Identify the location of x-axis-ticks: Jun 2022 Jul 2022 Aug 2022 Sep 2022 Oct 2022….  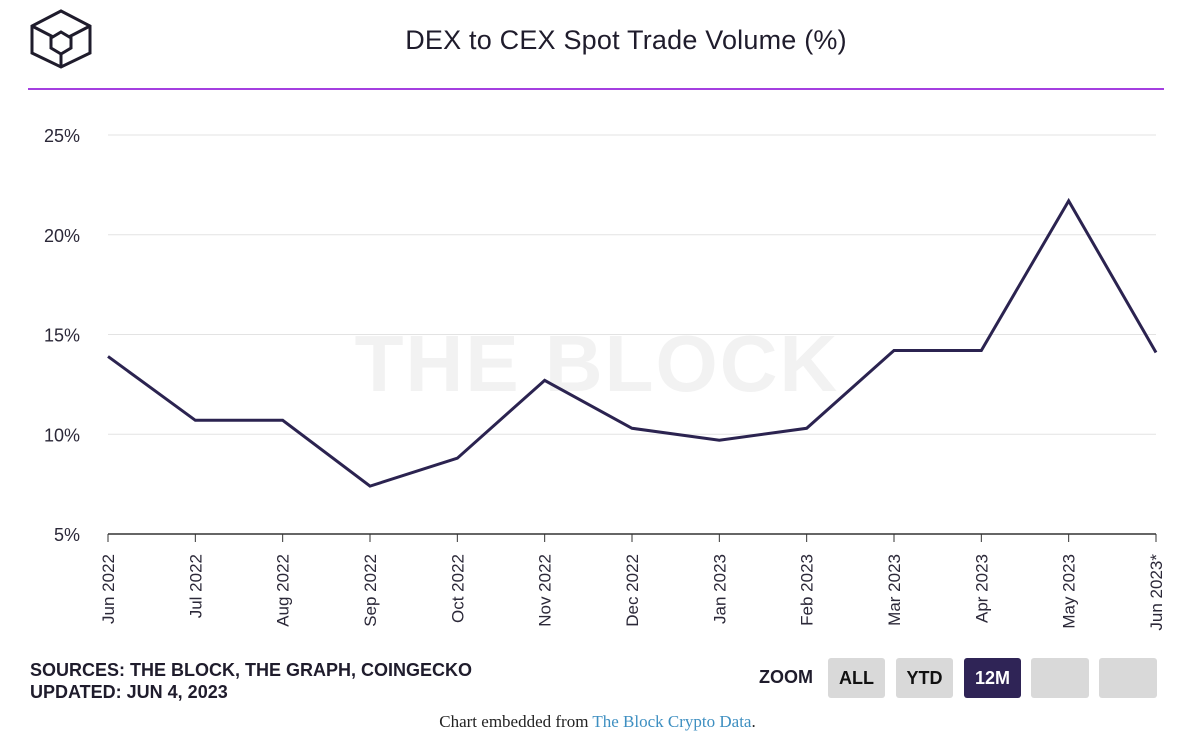
(632, 582).